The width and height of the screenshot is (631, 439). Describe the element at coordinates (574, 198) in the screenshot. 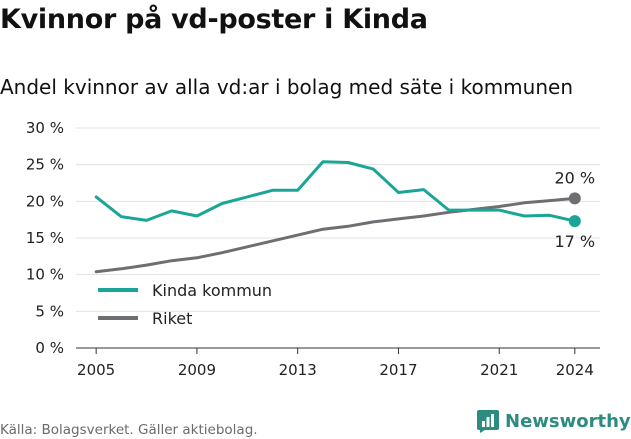

I see `end-point-riket` at that location.